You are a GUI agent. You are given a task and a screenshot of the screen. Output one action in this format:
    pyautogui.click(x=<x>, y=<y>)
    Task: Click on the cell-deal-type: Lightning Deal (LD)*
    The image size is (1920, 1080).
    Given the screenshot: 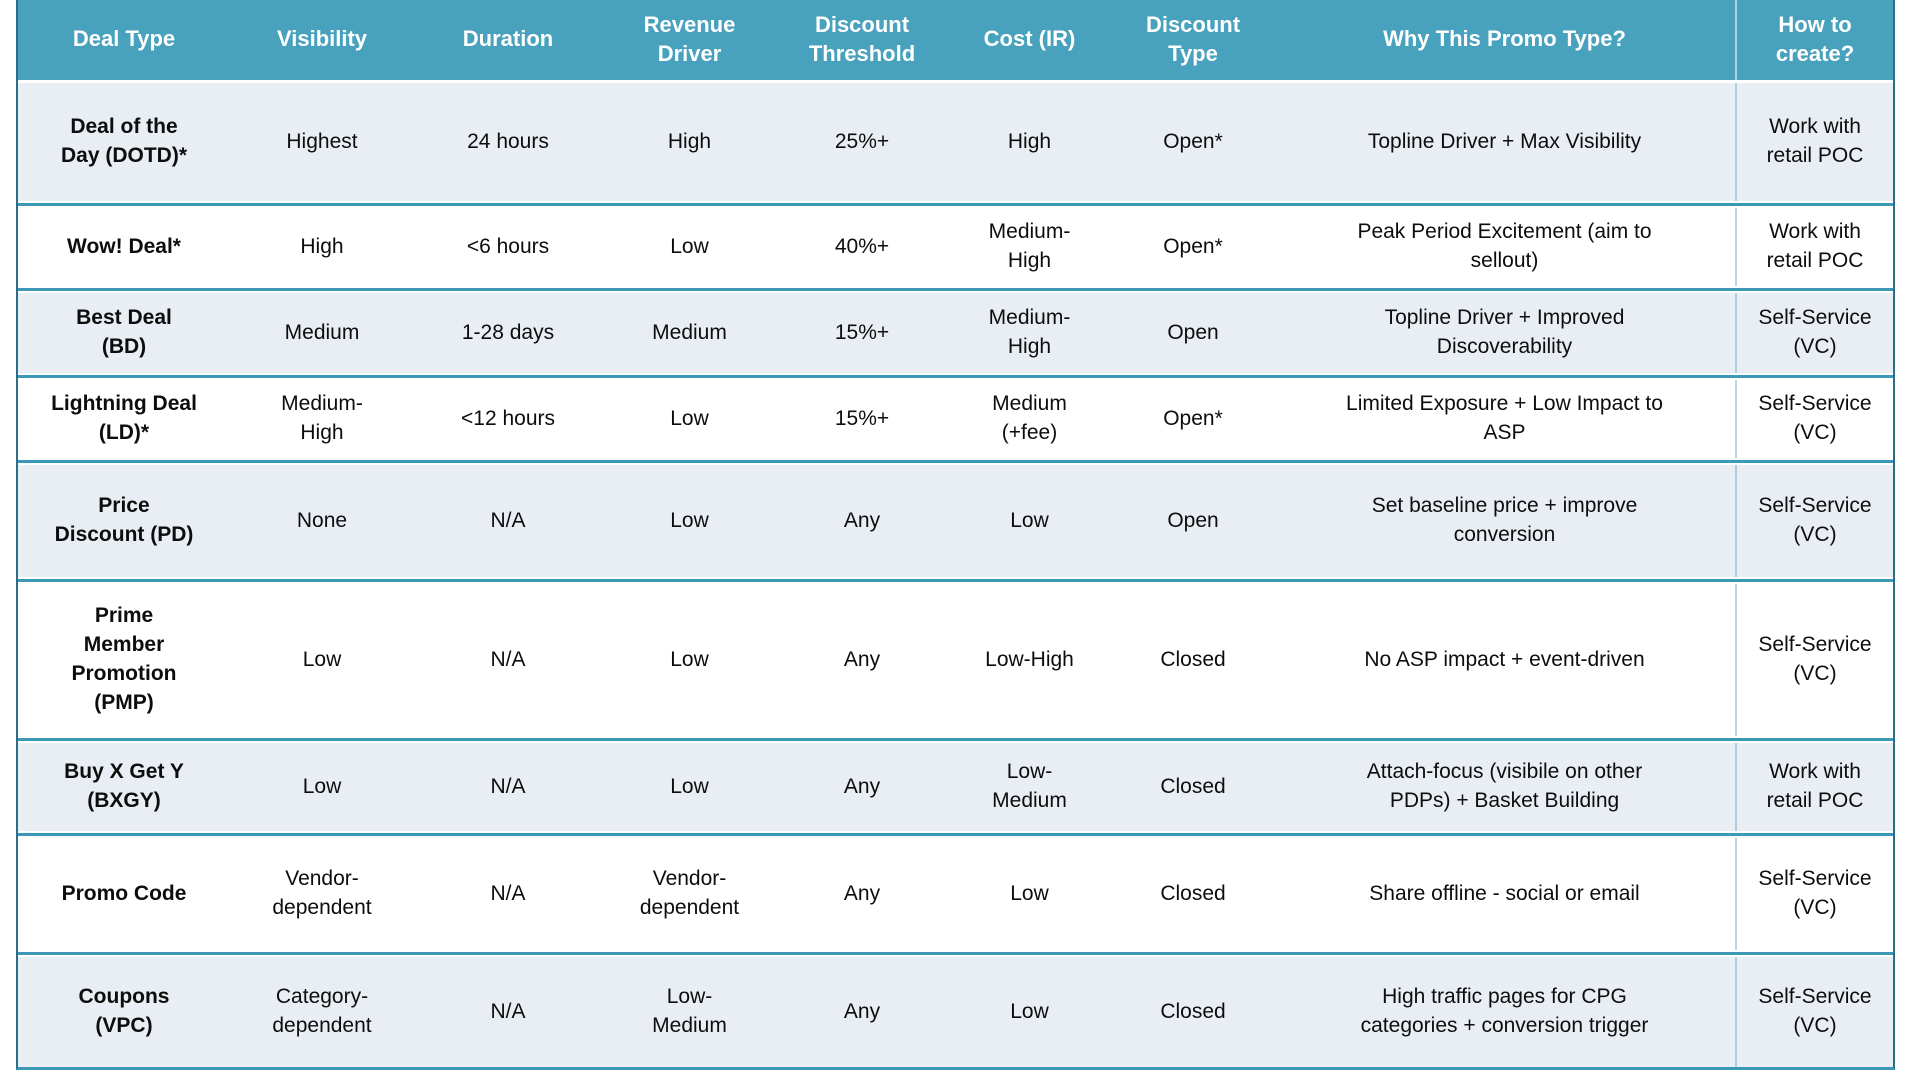 What is the action you would take?
    pyautogui.click(x=124, y=418)
    